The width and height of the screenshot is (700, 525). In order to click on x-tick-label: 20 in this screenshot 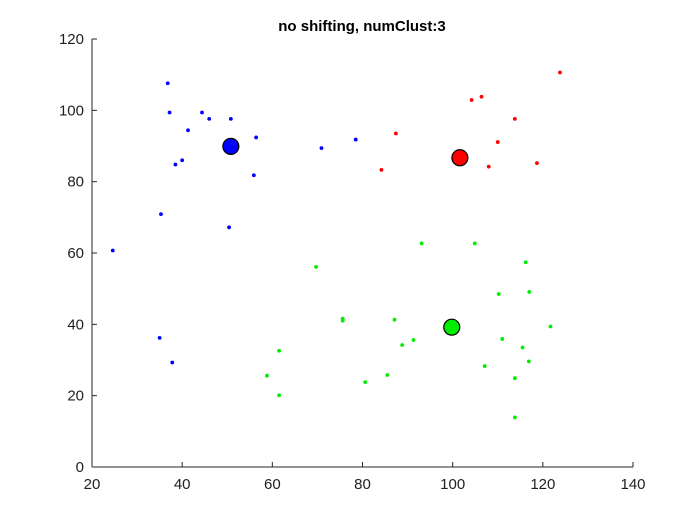, I will do `click(92, 484)`.